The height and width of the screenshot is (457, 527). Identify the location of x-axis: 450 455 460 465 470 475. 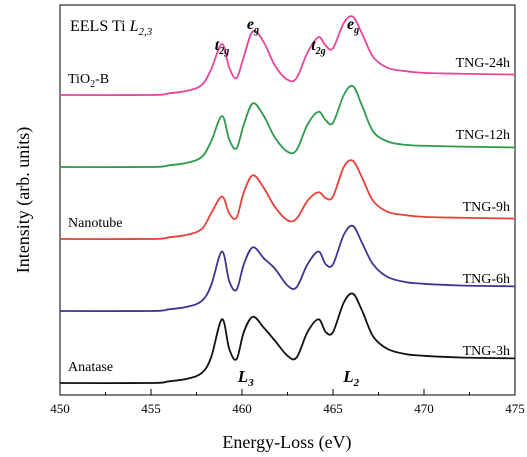
(287, 402).